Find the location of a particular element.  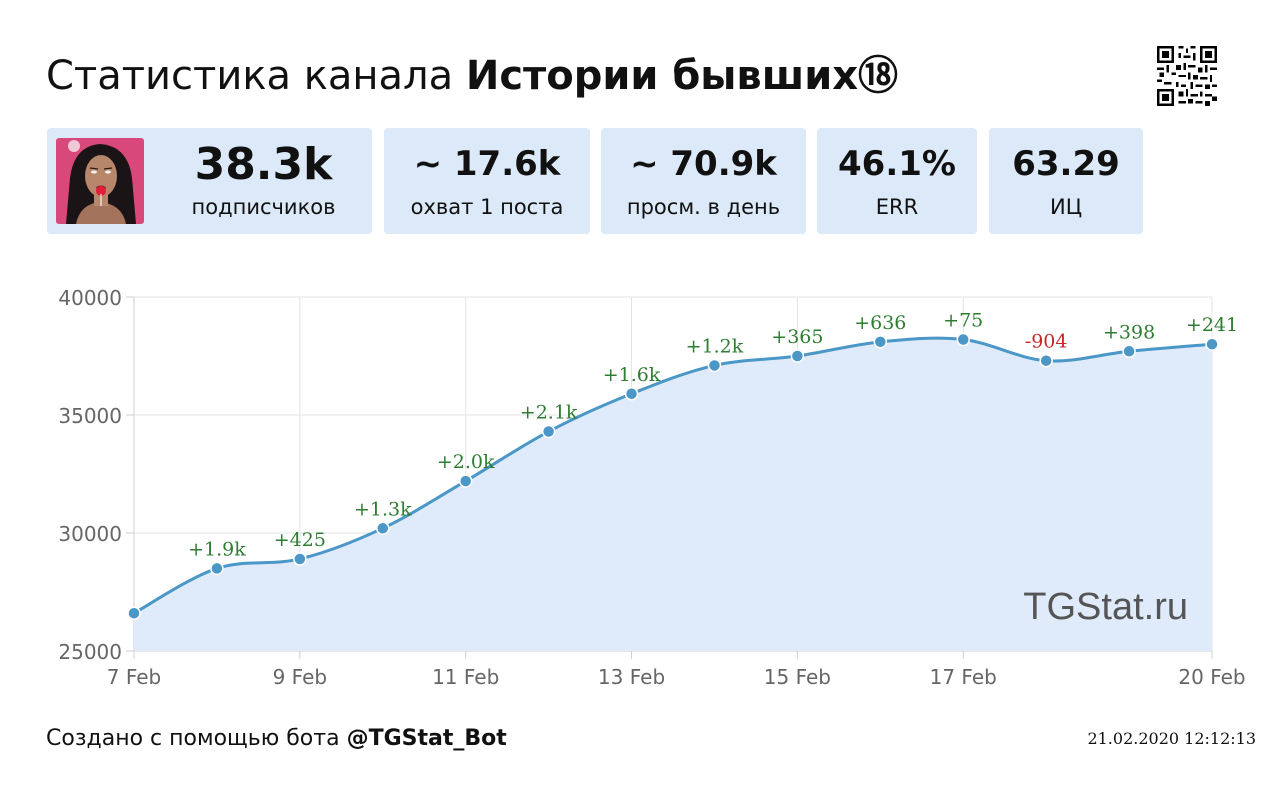

subscribers-card: 38.3k подписчиков is located at coordinates (209, 181).